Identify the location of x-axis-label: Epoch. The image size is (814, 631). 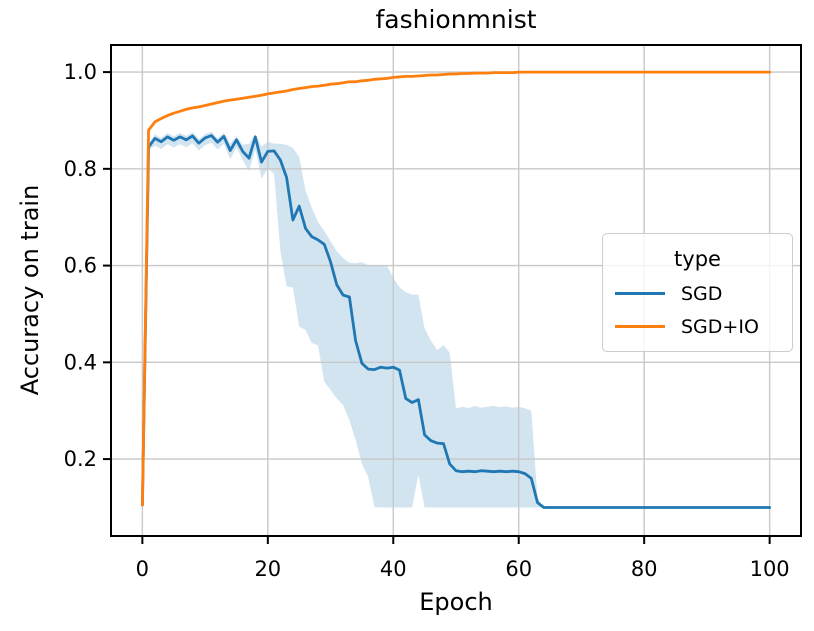
(456, 602).